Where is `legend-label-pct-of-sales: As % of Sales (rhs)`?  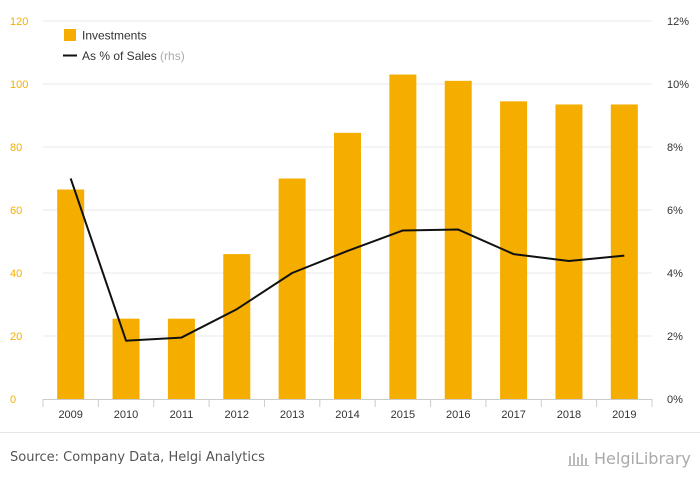 legend-label-pct-of-sales: As % of Sales (rhs) is located at coordinates (133, 56).